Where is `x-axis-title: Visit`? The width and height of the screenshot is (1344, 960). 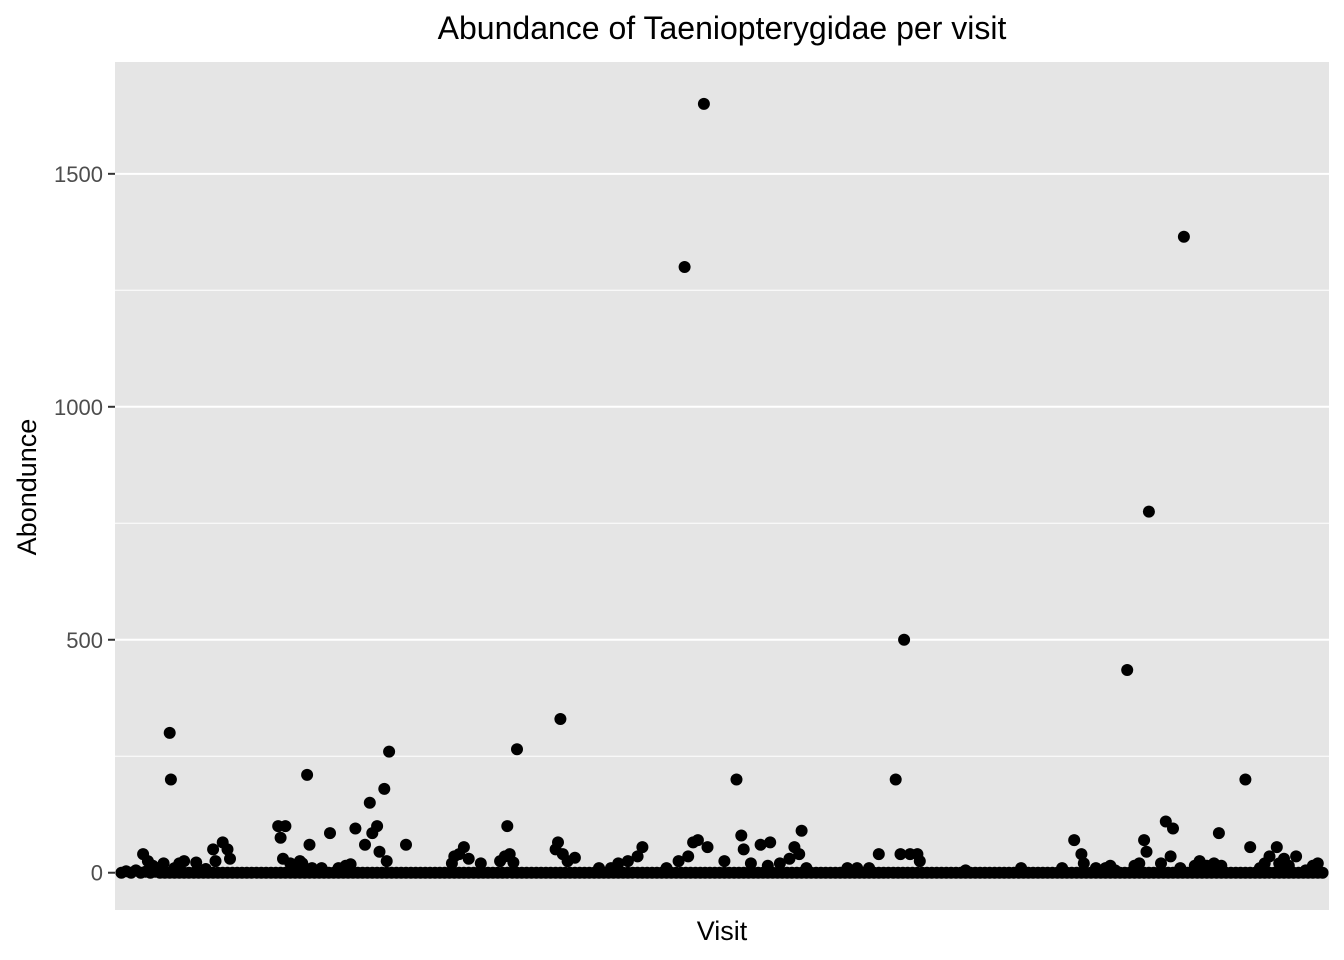
x-axis-title: Visit is located at coordinates (722, 931).